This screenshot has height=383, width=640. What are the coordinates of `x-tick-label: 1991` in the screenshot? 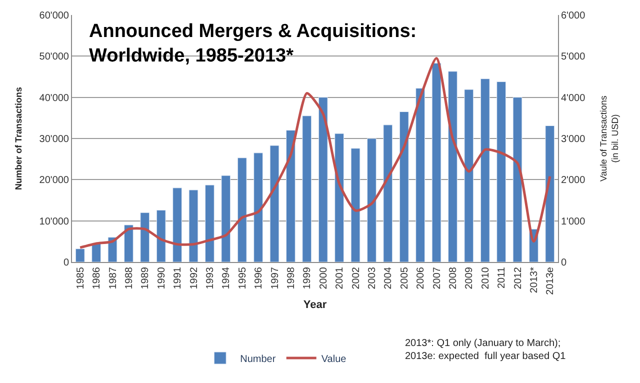 It's located at (178, 278).